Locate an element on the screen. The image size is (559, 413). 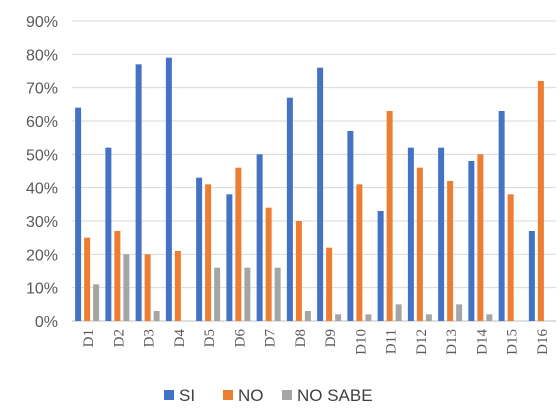
bar-no-d15 is located at coordinates (510, 257).